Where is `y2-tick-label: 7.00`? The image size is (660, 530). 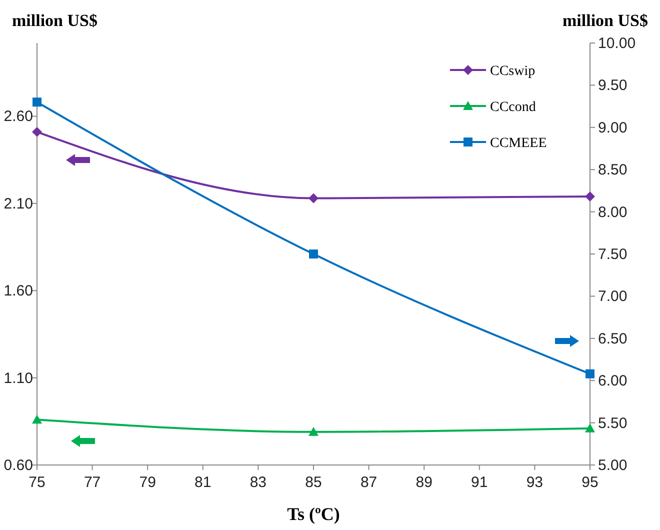 y2-tick-label: 7.00 is located at coordinates (613, 297).